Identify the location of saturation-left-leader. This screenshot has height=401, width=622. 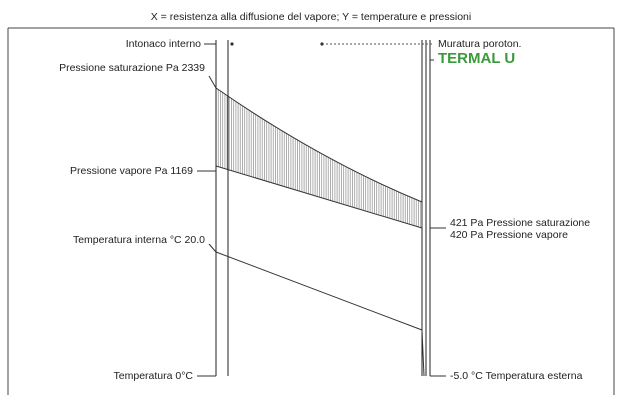
(212, 82).